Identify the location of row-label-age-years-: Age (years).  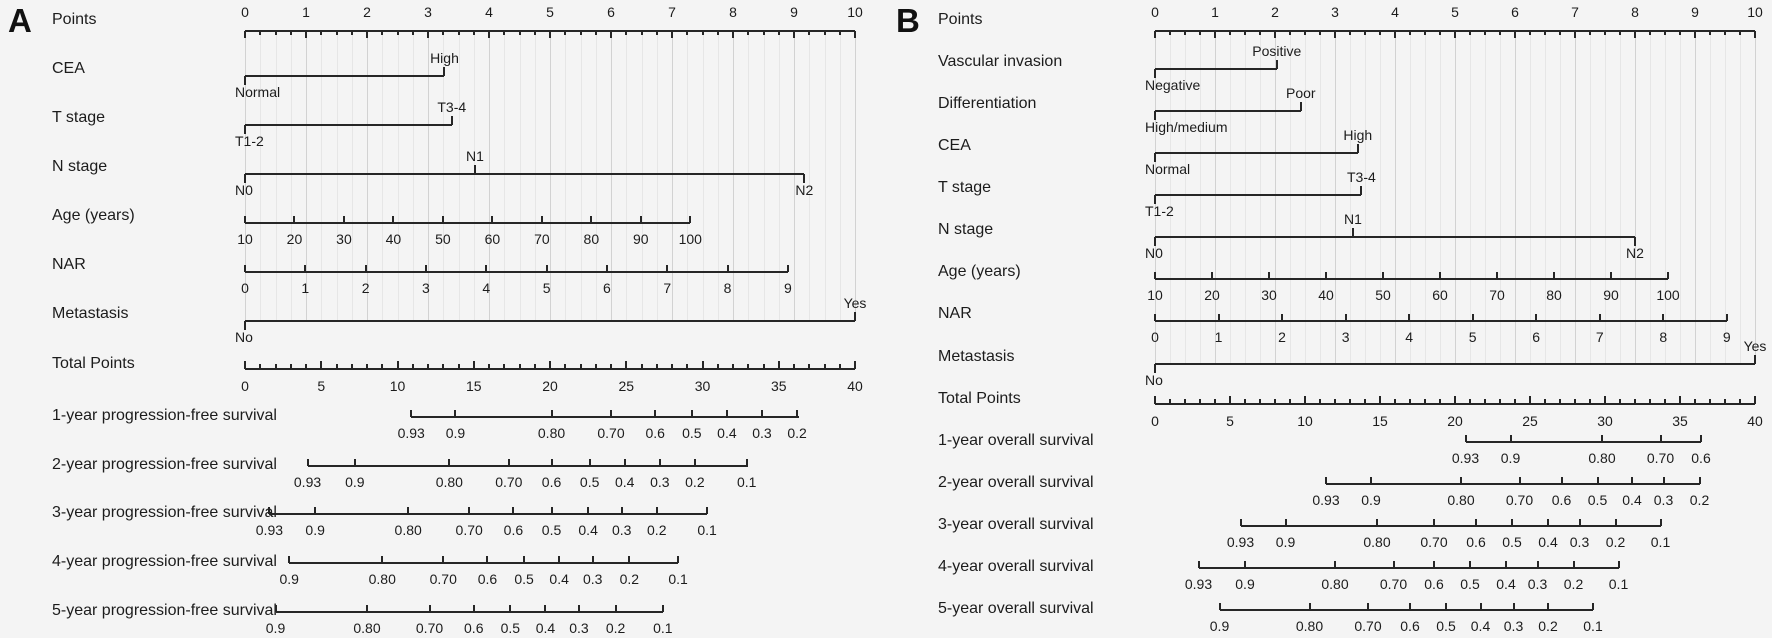
(93, 215).